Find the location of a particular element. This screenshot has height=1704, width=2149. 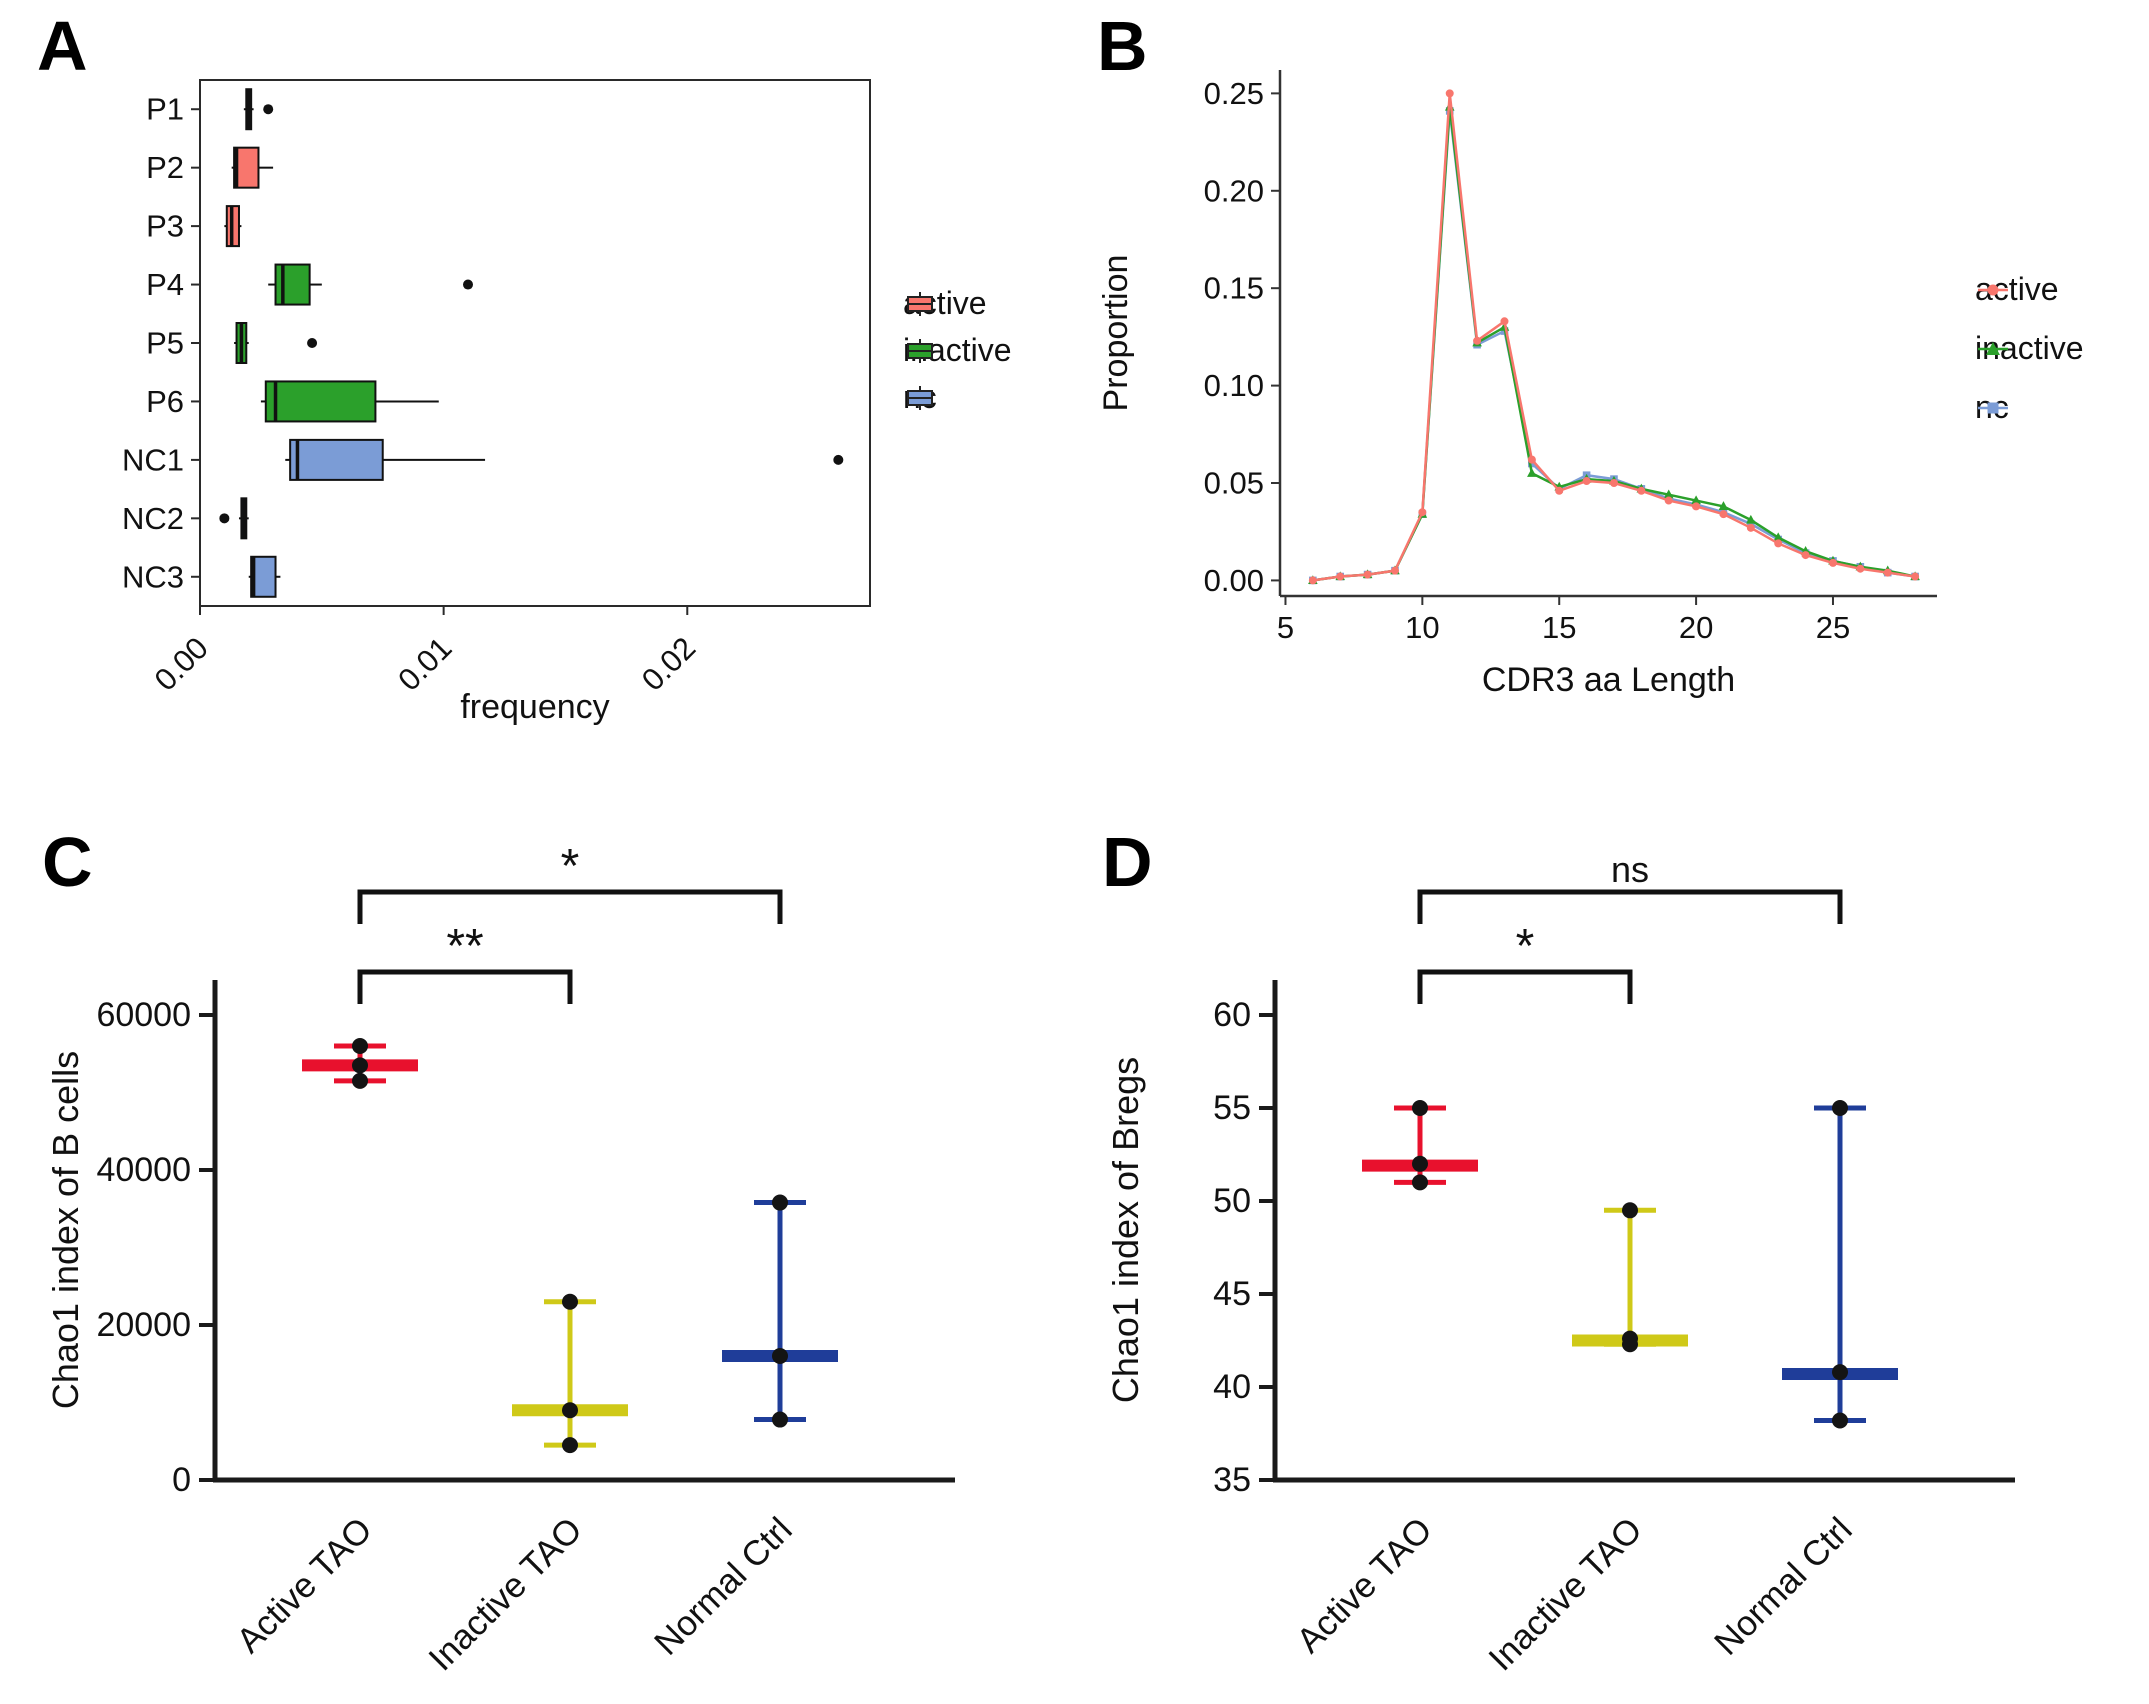

category-label: P3 is located at coordinates (165, 226).